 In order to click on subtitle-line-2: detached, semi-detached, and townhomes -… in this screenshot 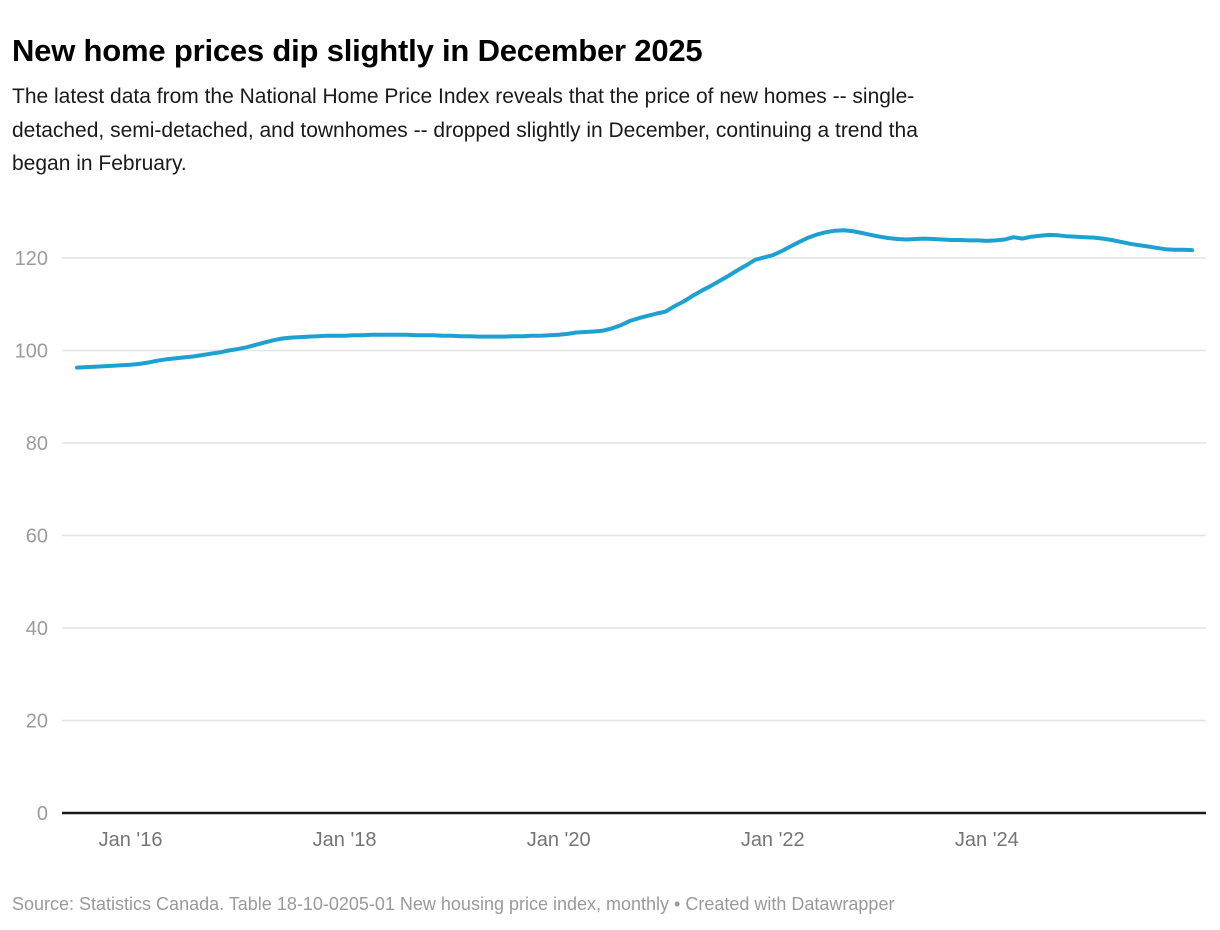, I will do `click(465, 130)`.